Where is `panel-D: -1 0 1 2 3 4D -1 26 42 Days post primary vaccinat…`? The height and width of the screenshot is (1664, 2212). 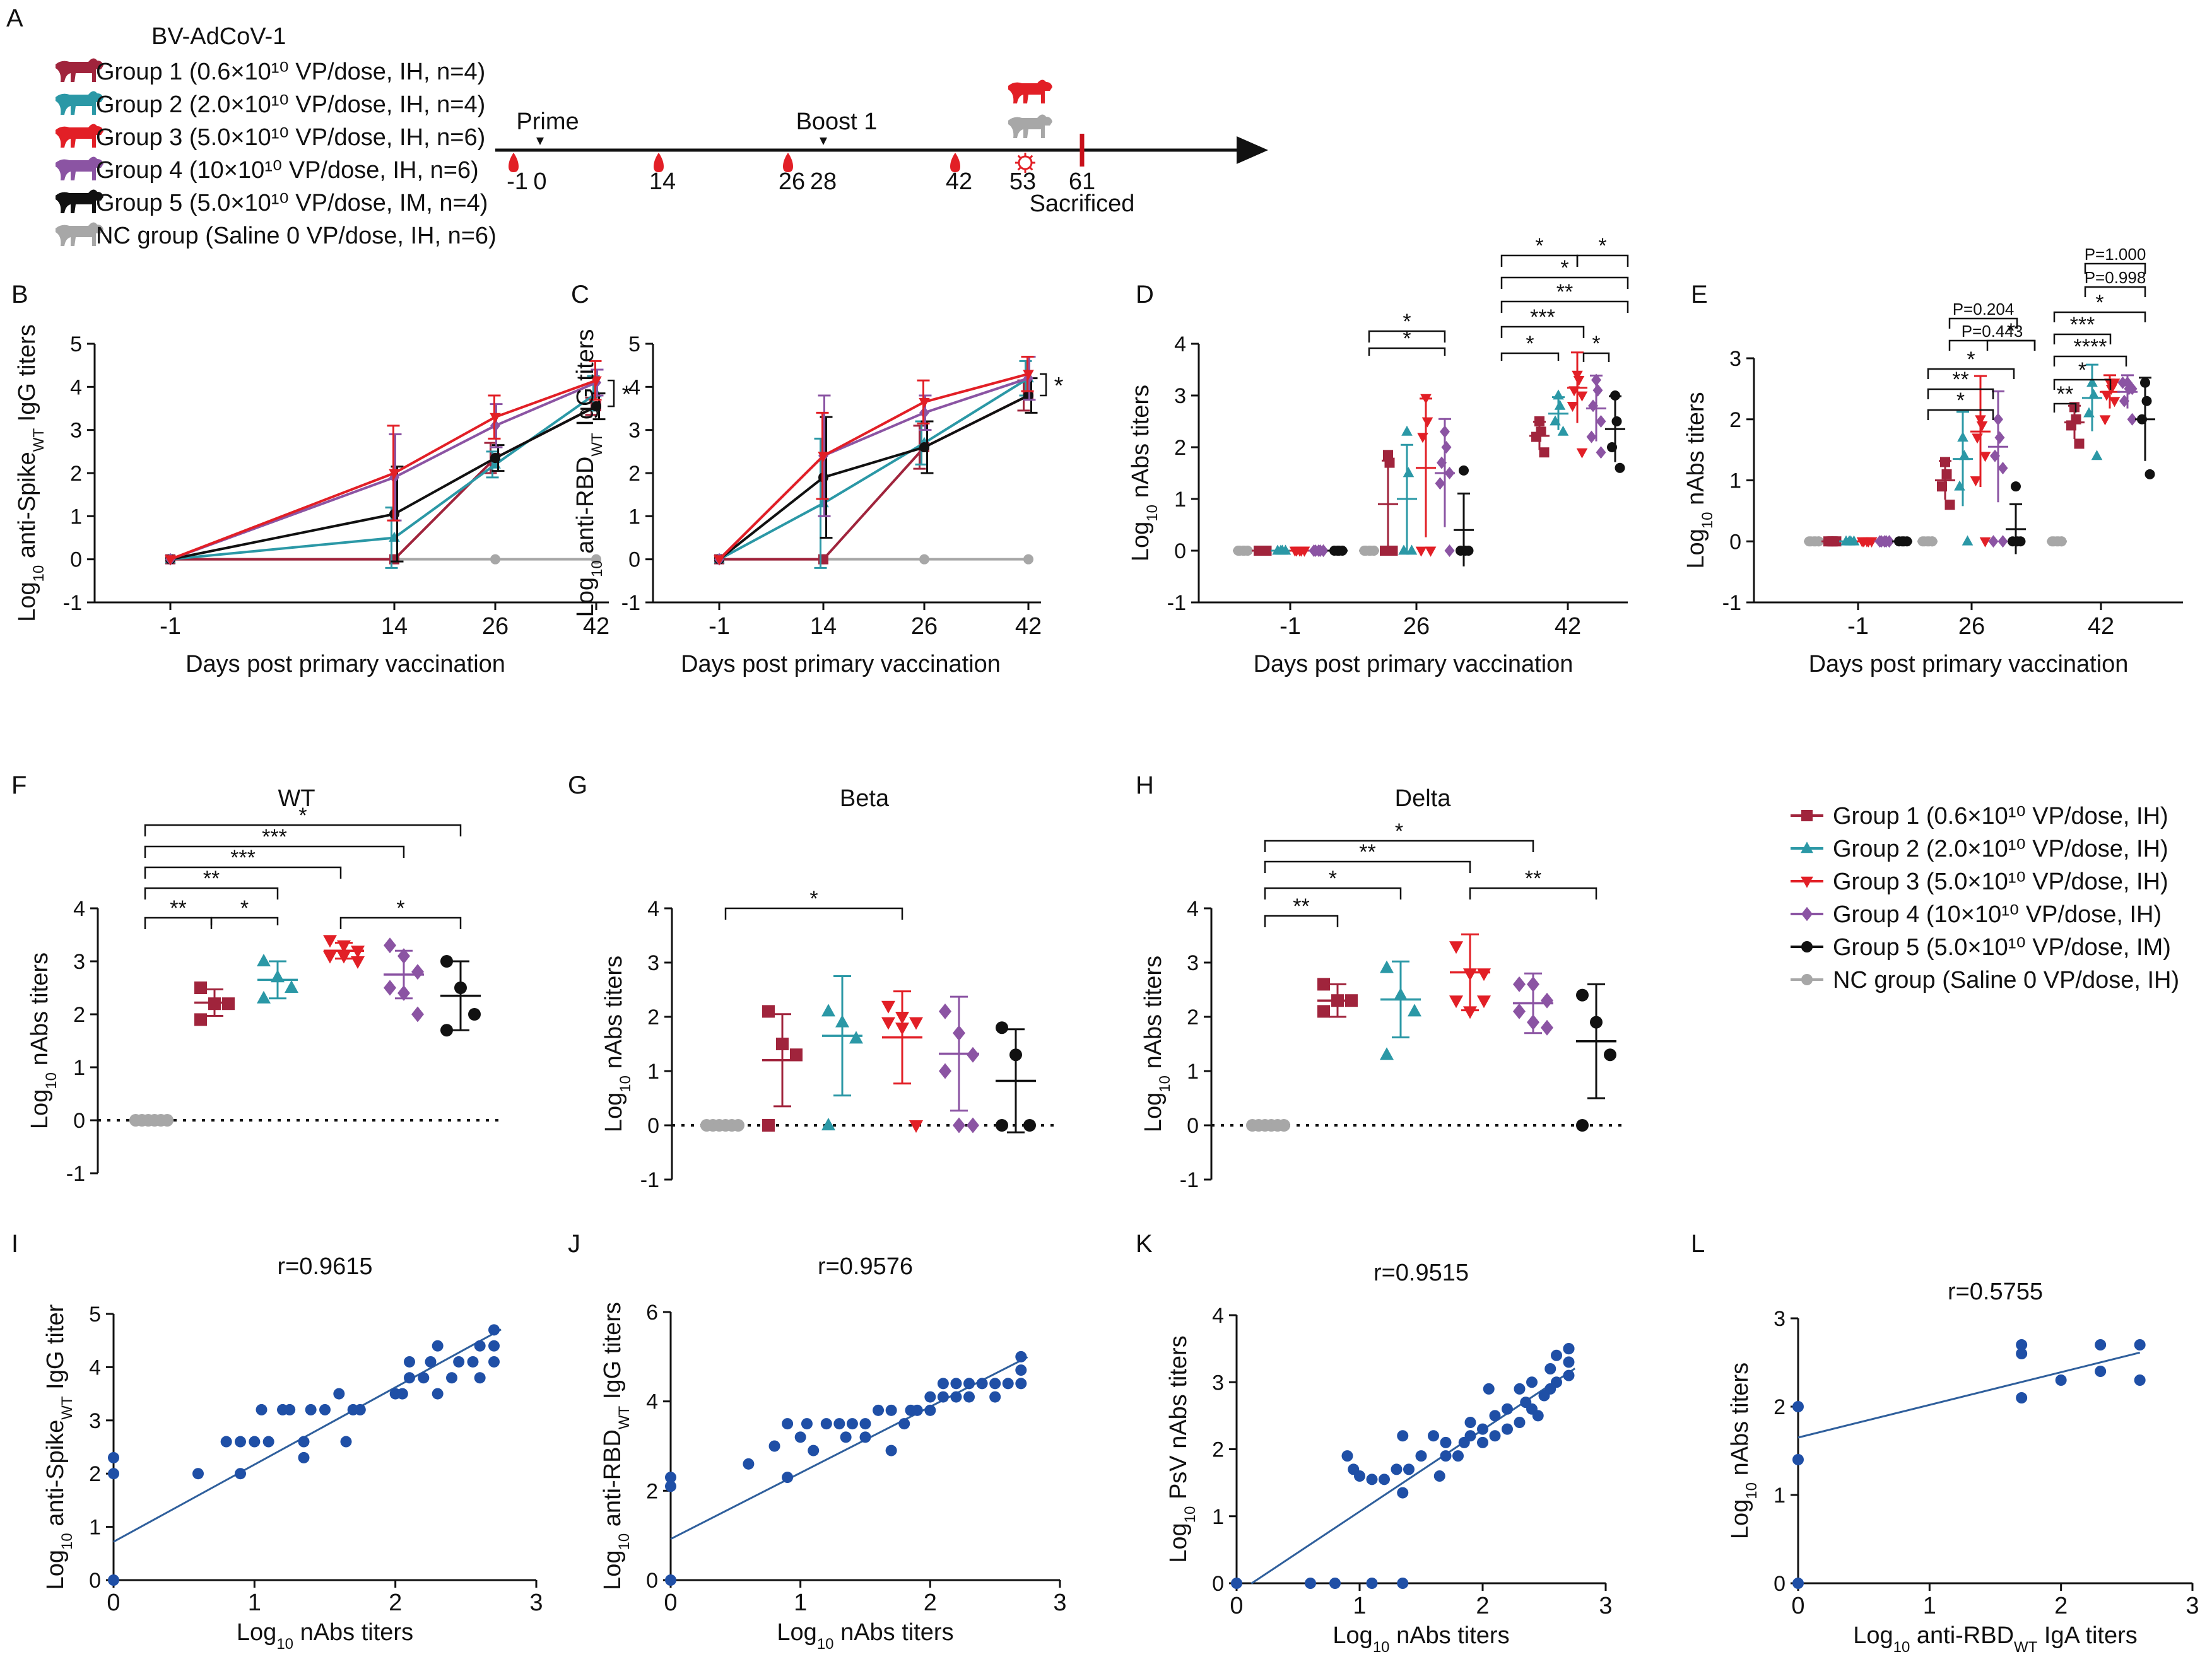 panel-D: -1 0 1 2 3 4D -1 26 42 Days post primary vaccinat… is located at coordinates (1378, 455).